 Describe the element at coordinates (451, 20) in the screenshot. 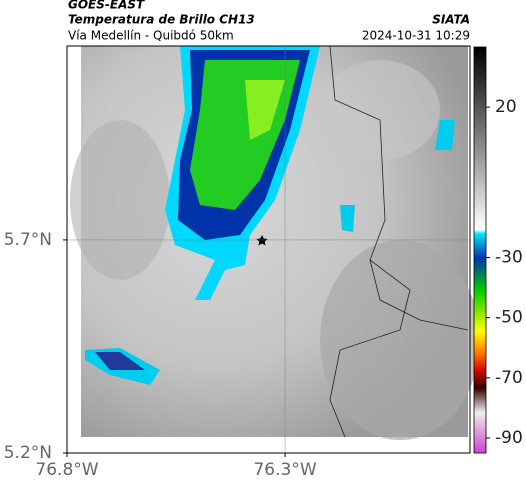

I see `source: SIATA` at that location.